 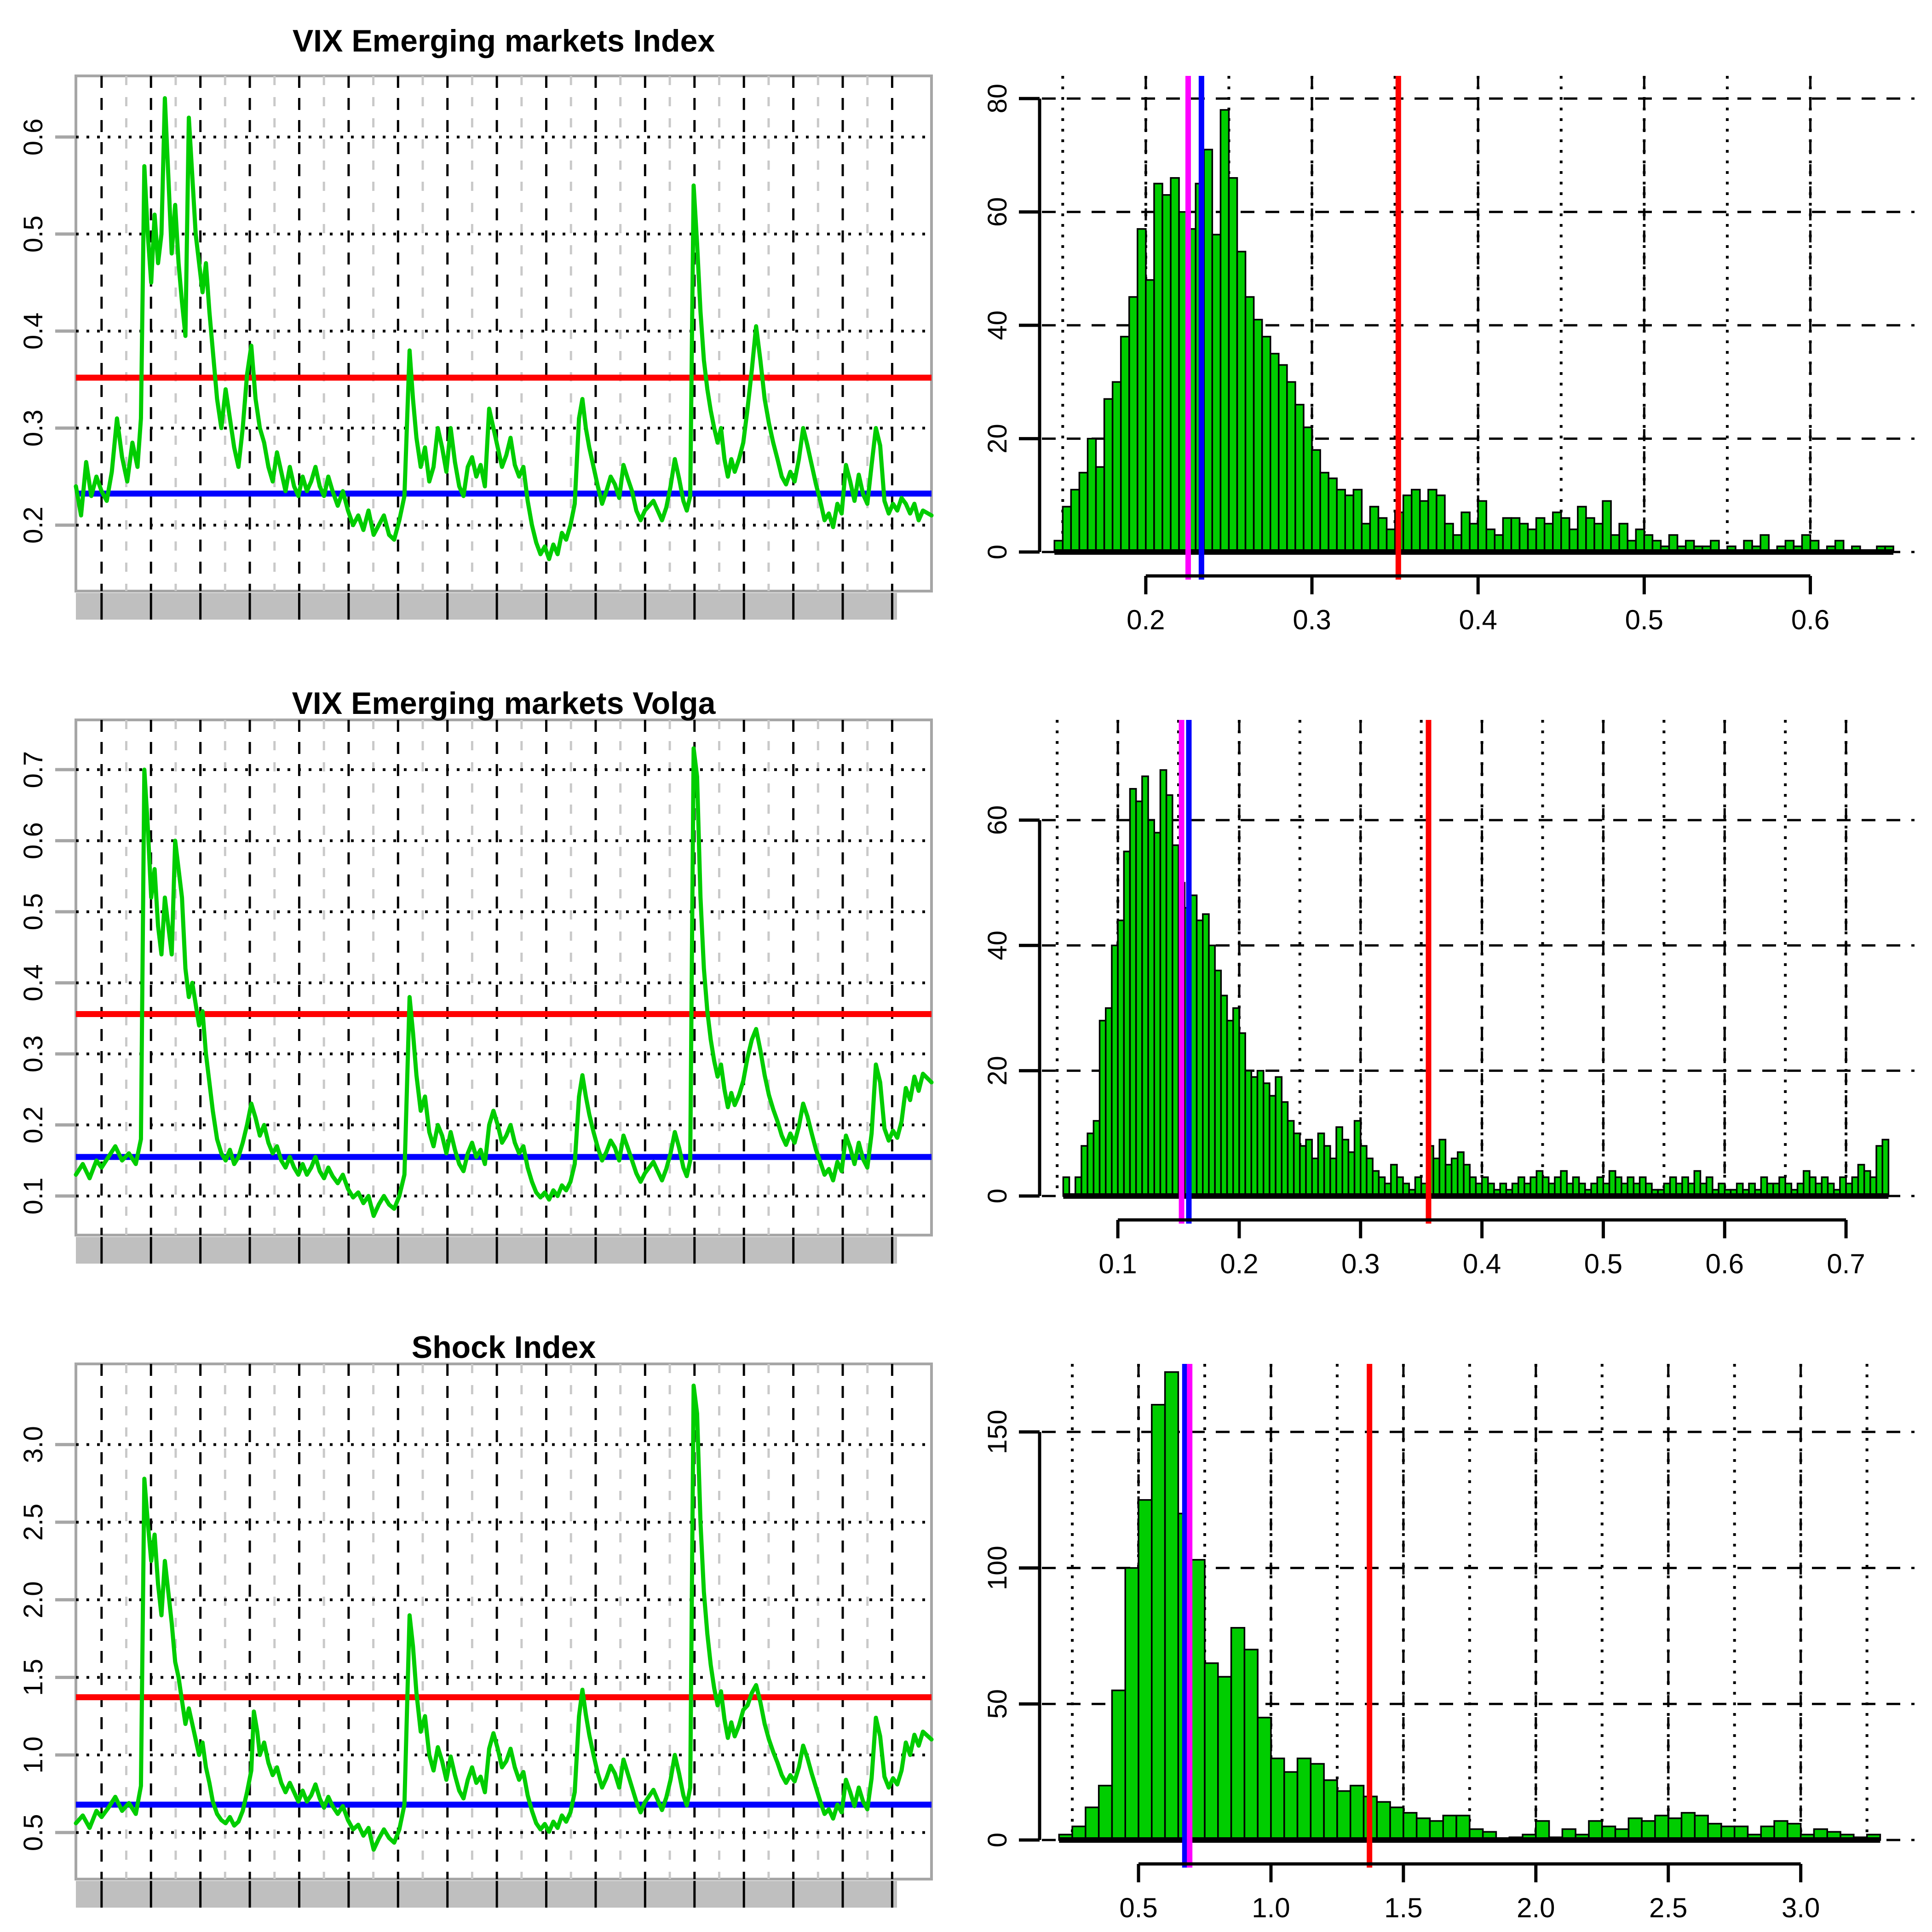 I want to click on y-tick-label: 0.7, so click(x=33, y=769).